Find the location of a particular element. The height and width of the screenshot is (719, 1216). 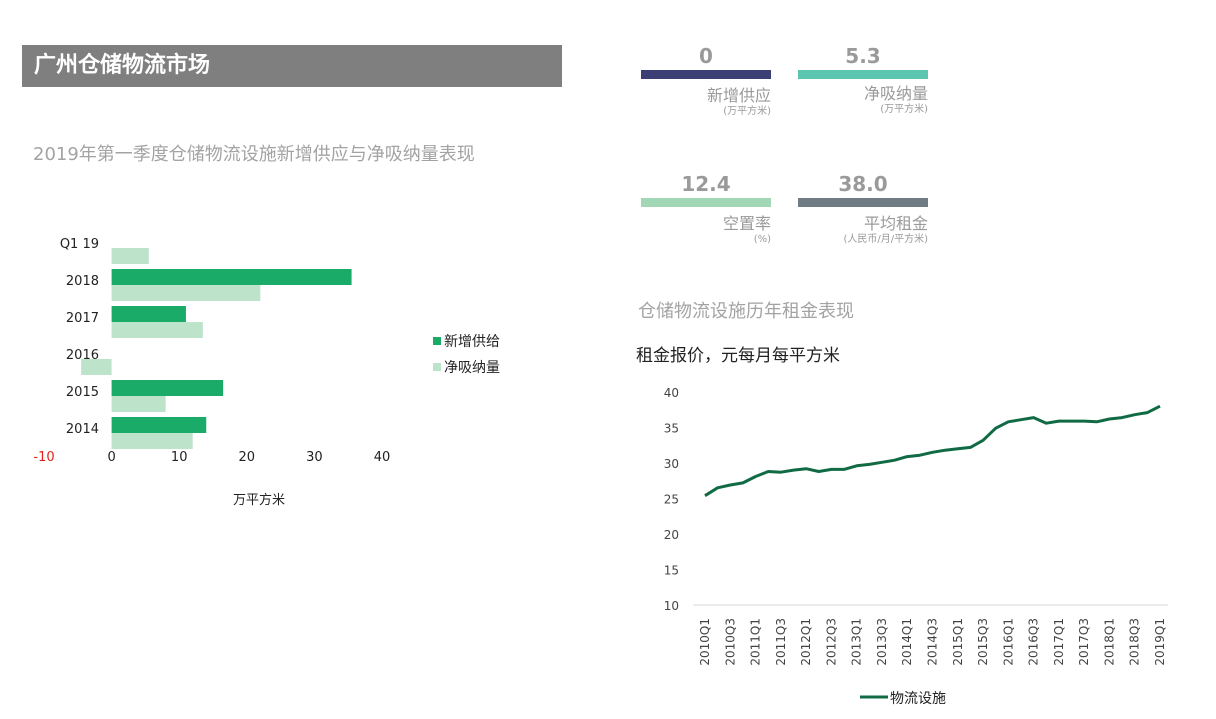

x-tick-label: 2010Q1 is located at coordinates (705, 642).